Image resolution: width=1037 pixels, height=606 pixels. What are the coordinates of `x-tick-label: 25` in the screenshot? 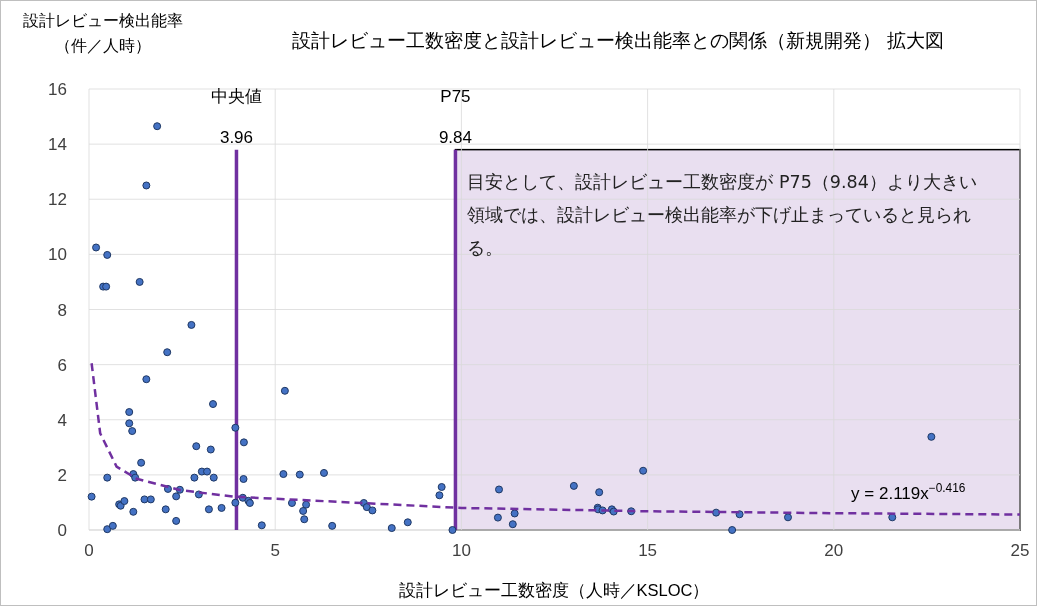 It's located at (1020, 550).